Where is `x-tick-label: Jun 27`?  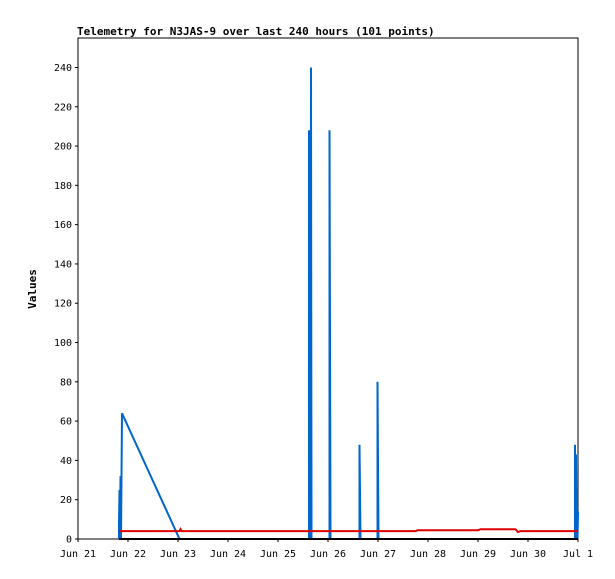 x-tick-label: Jun 27 is located at coordinates (378, 554).